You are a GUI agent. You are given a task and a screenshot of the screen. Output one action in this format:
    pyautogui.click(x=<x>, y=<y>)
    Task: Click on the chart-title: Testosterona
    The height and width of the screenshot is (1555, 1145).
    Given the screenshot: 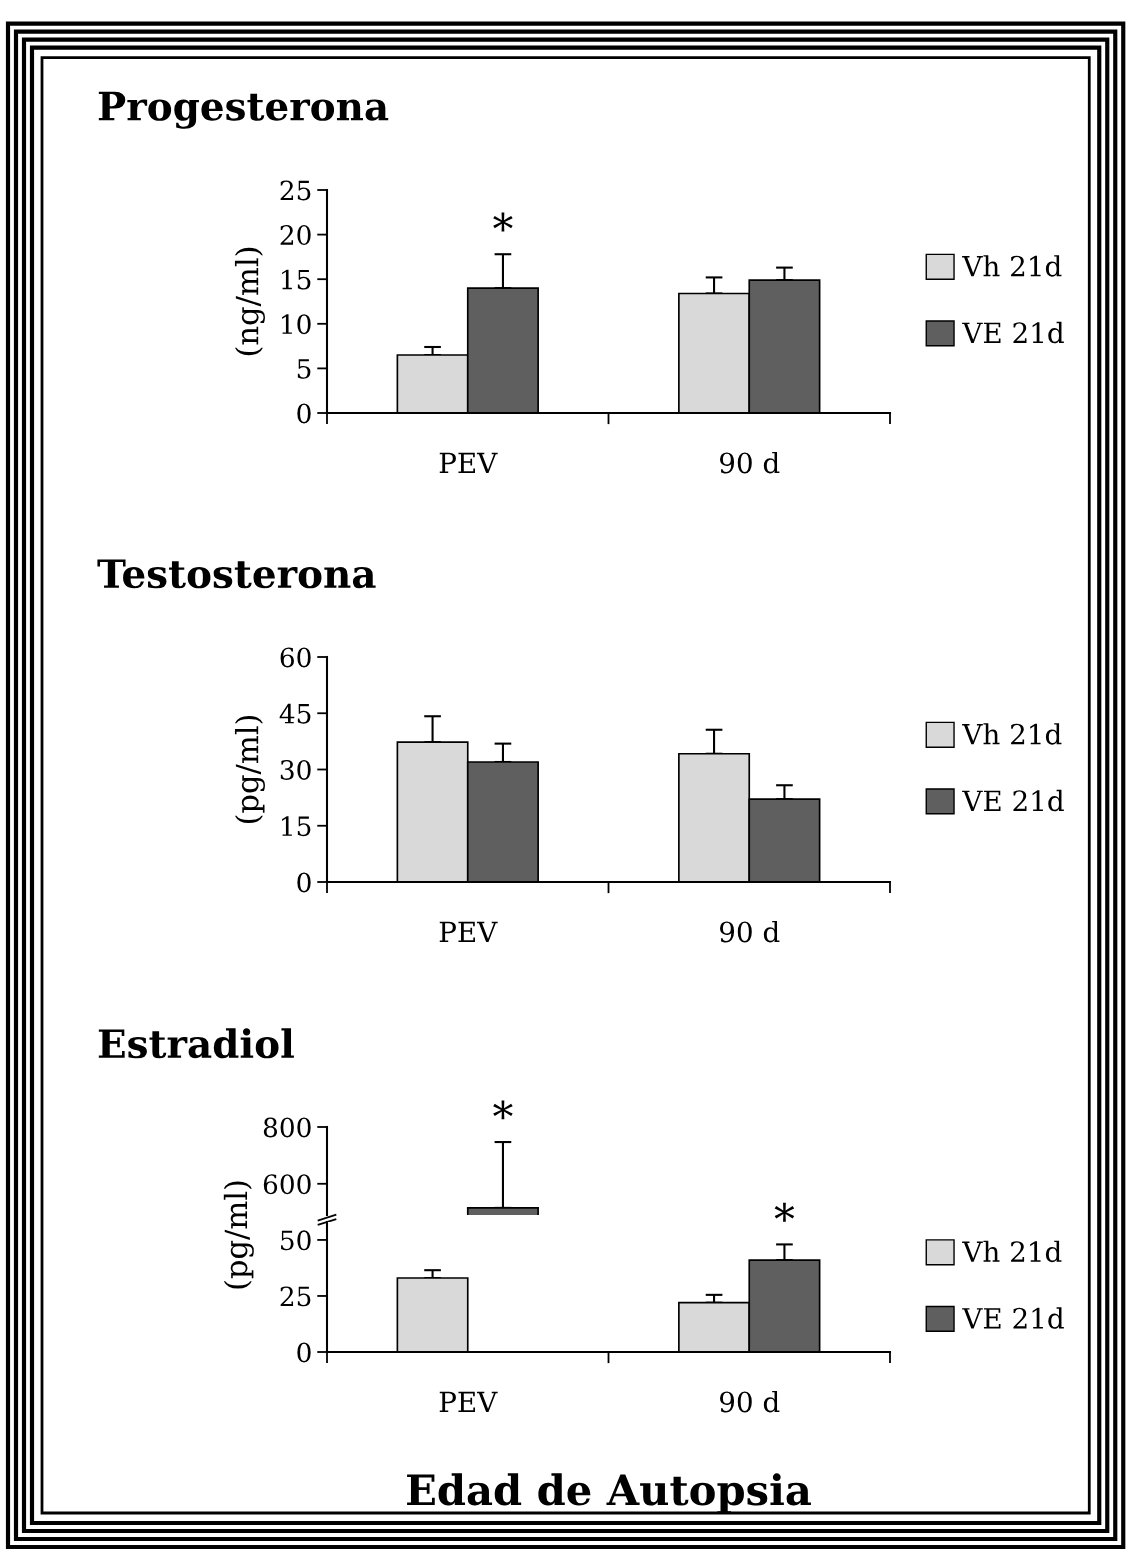 What is the action you would take?
    pyautogui.click(x=236, y=574)
    